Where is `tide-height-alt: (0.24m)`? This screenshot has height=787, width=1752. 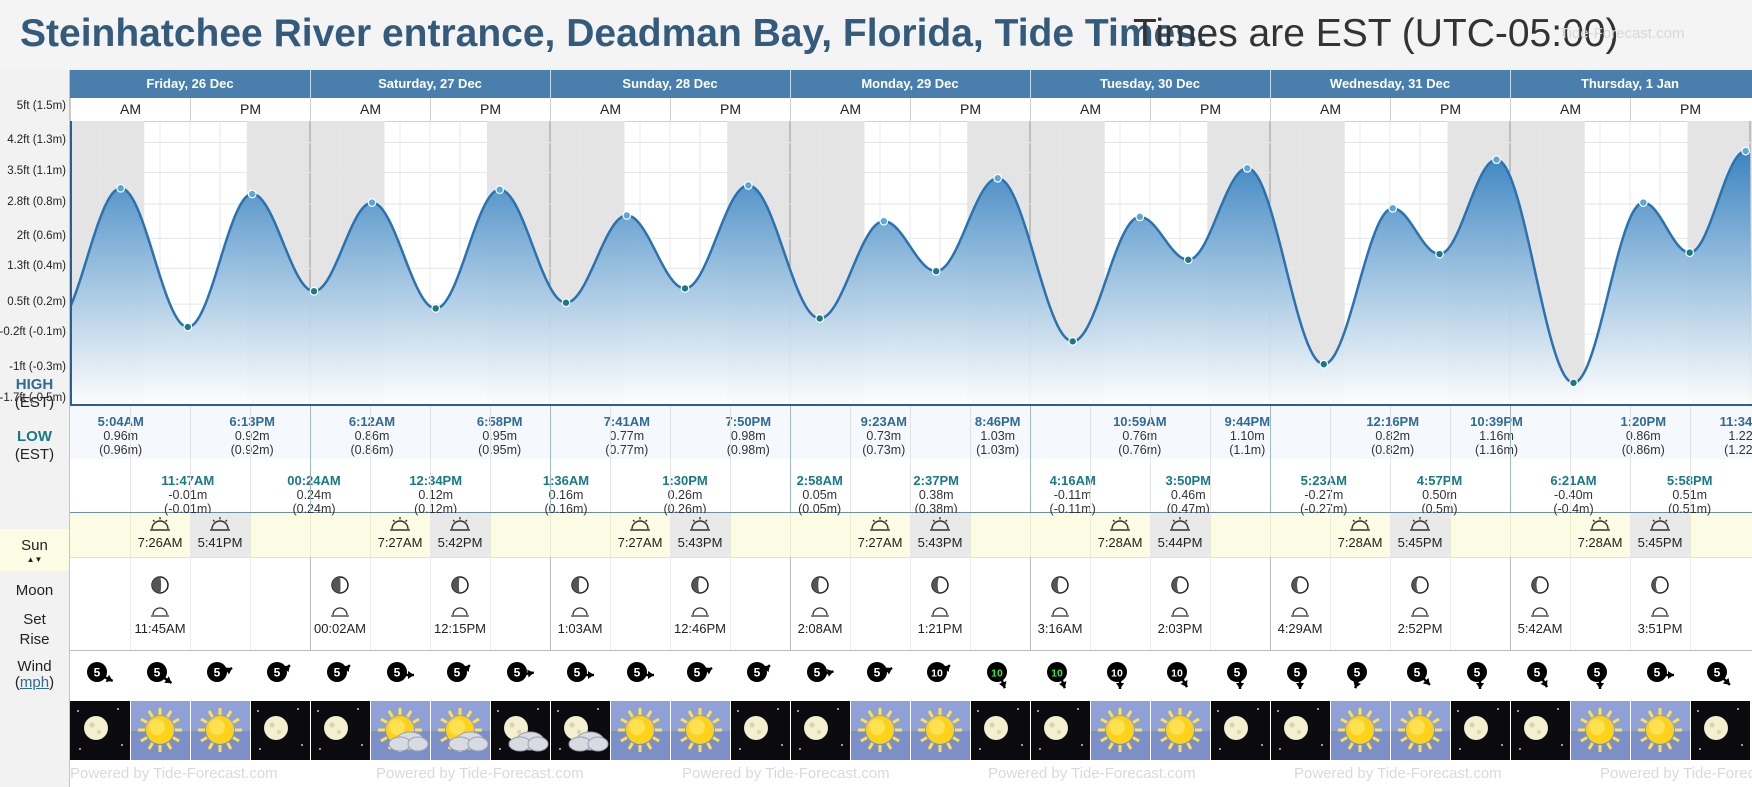 tide-height-alt: (0.24m) is located at coordinates (314, 509).